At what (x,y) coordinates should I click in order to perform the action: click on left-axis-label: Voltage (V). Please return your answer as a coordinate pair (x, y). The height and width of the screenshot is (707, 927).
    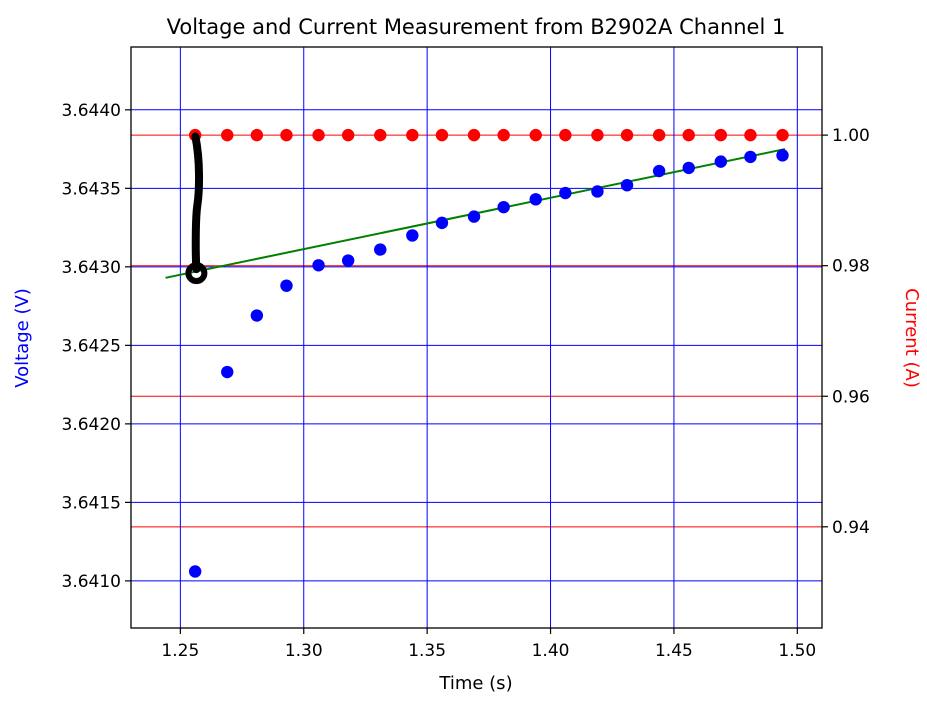
    Looking at the image, I should click on (22, 338).